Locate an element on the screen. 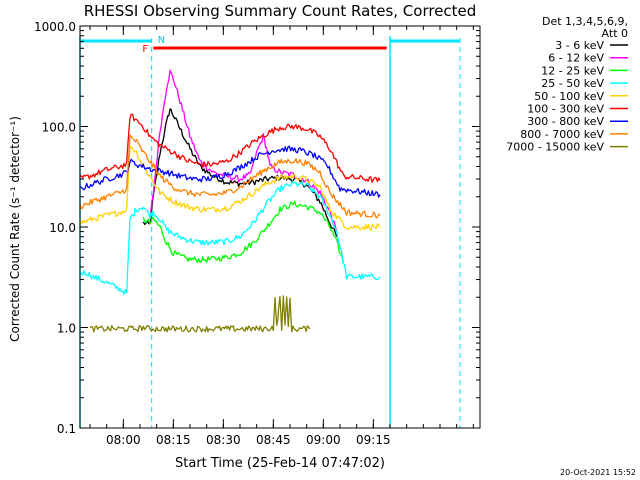 This screenshot has height=480, width=640. y-tick-label: 0.1 is located at coordinates (66, 429).